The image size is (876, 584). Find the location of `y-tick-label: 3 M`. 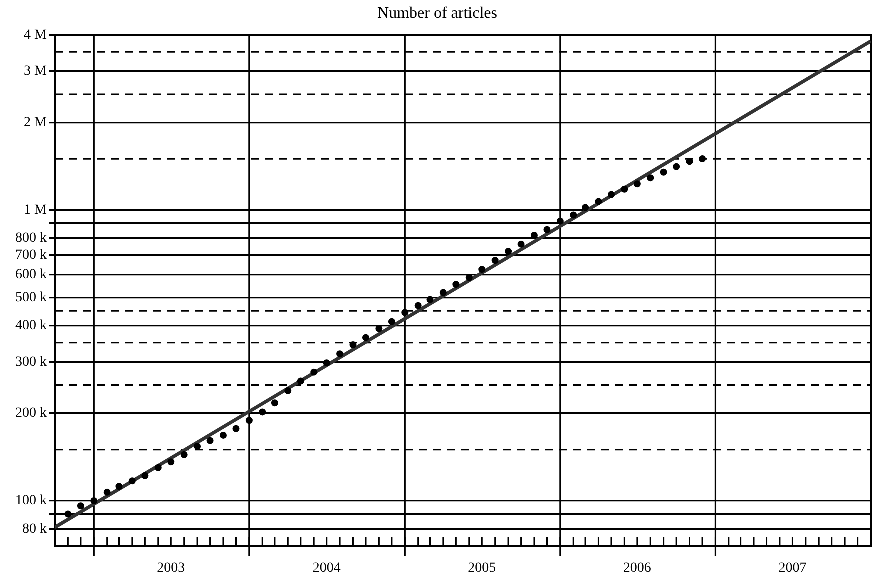

y-tick-label: 3 M is located at coordinates (36, 72).